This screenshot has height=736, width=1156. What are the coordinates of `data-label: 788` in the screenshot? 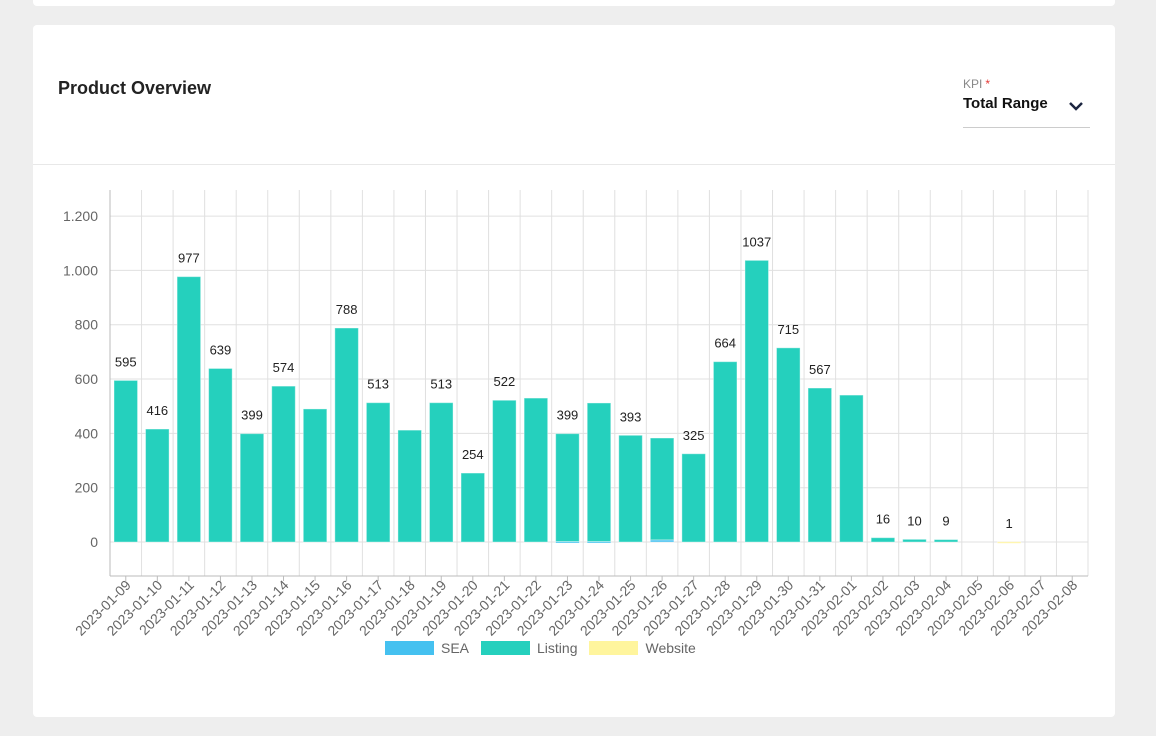 It's located at (347, 309).